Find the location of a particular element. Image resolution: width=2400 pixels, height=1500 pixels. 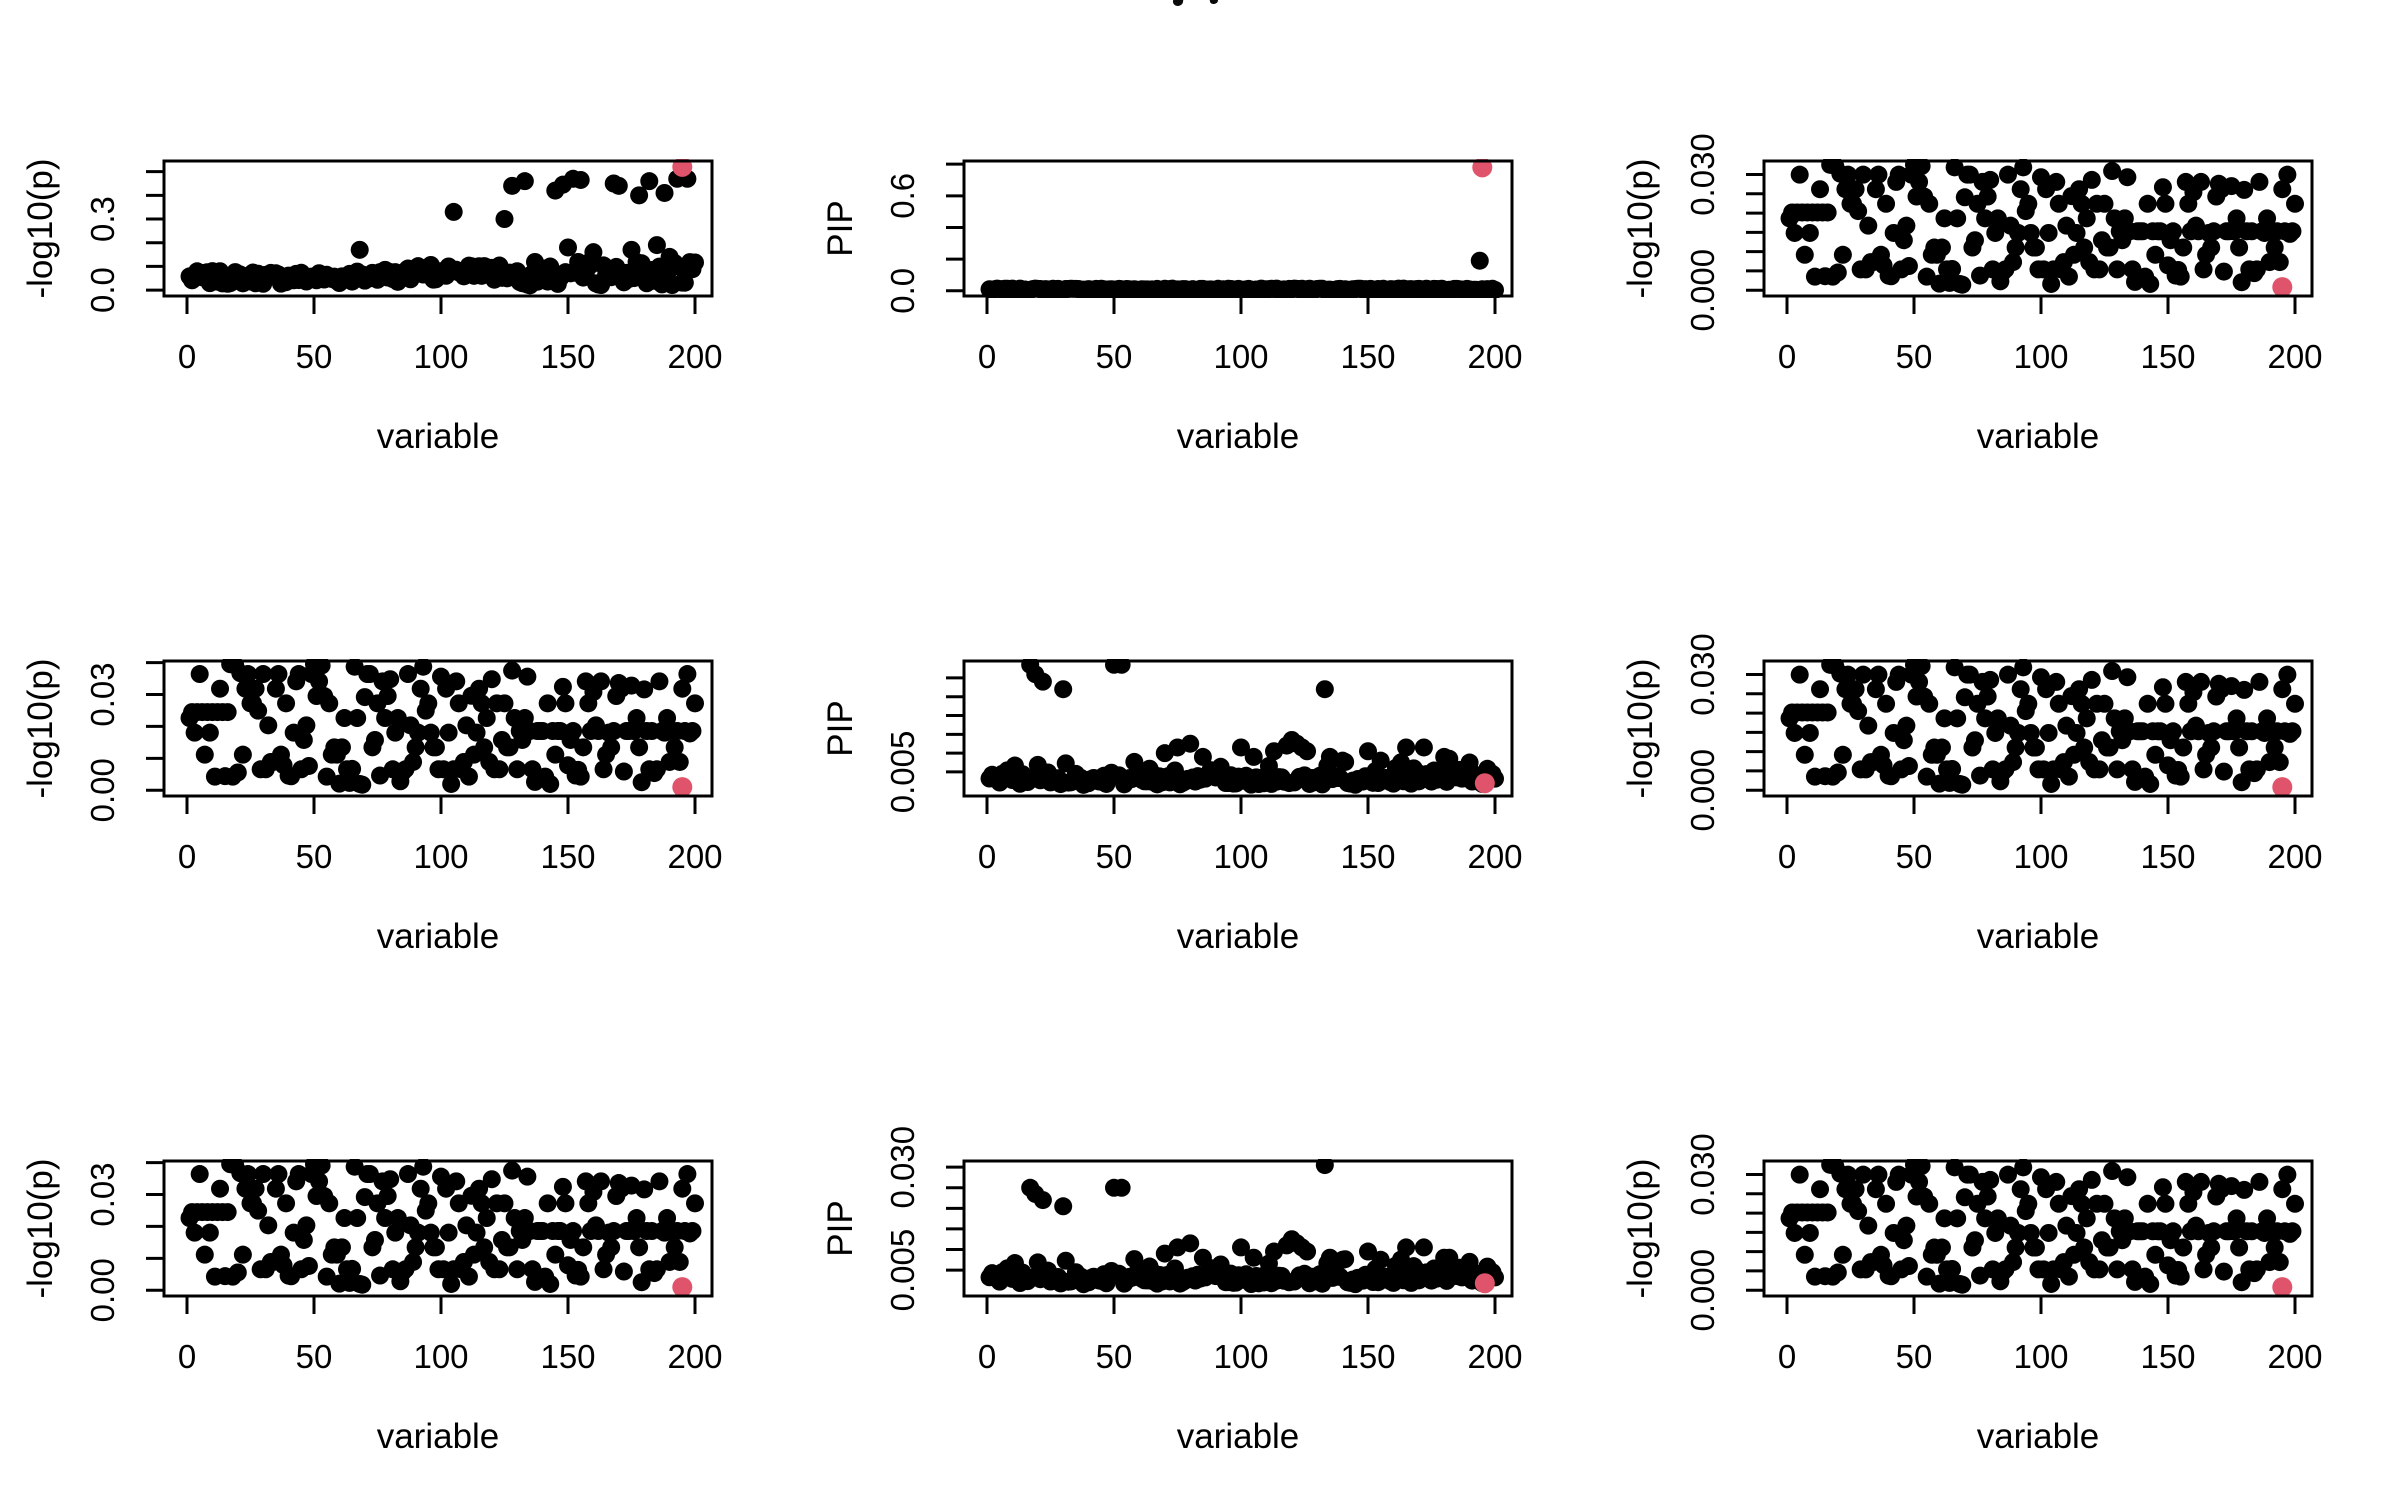

scatter-panel-r3c3: 0 50 100 150 200 variable 0.000 0.030 -log10(p) is located at coordinates (1972, 1294).